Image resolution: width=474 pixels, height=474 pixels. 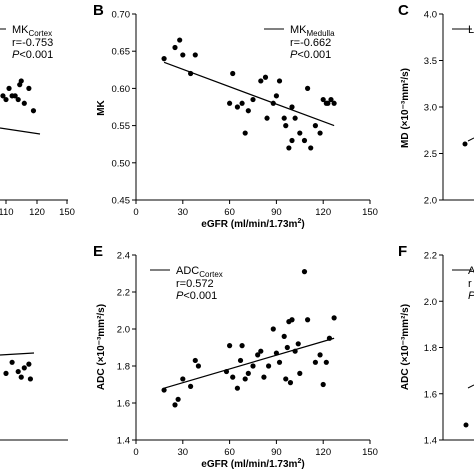 What do you see at coordinates (470, 284) in the screenshot?
I see `panel-f-legend-r: r` at bounding box center [470, 284].